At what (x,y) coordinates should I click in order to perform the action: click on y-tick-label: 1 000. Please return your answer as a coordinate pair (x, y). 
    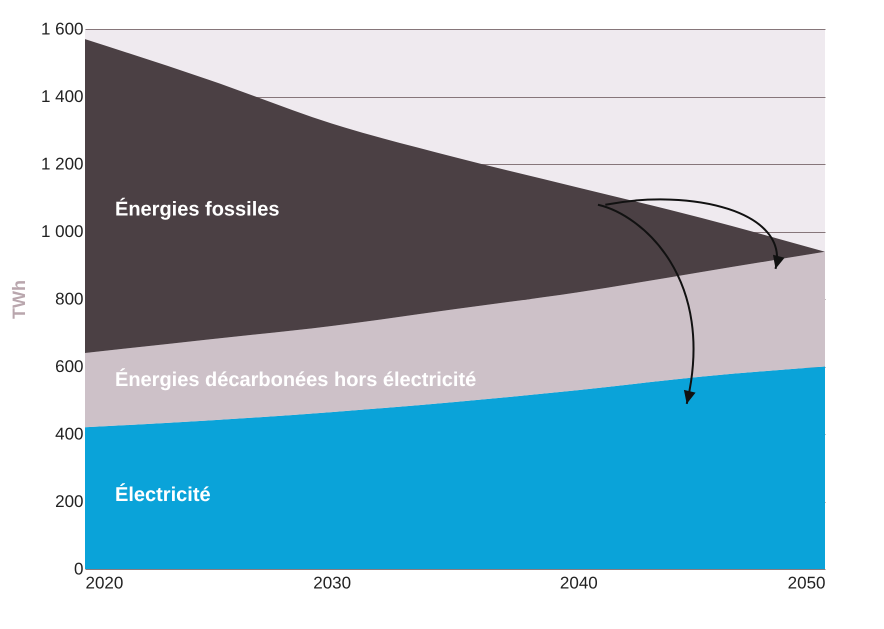
    Looking at the image, I should click on (62, 231).